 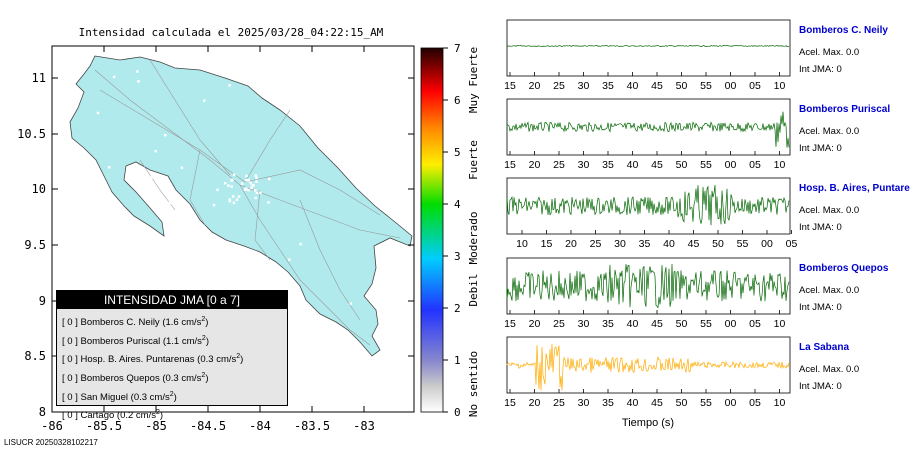 I want to click on lon-tick-label: -84, so click(x=260, y=426).